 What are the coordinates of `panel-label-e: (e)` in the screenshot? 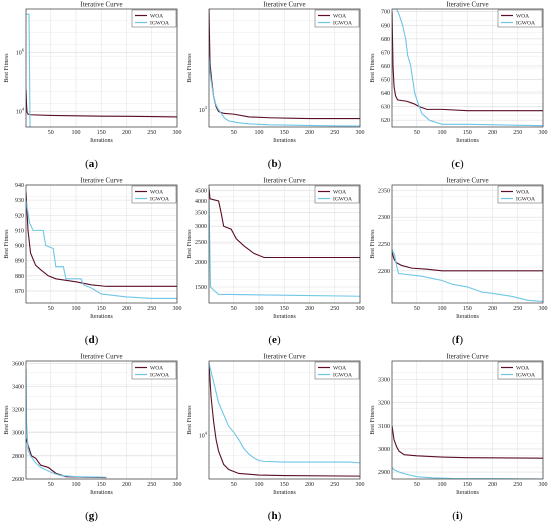 It's located at (274, 340).